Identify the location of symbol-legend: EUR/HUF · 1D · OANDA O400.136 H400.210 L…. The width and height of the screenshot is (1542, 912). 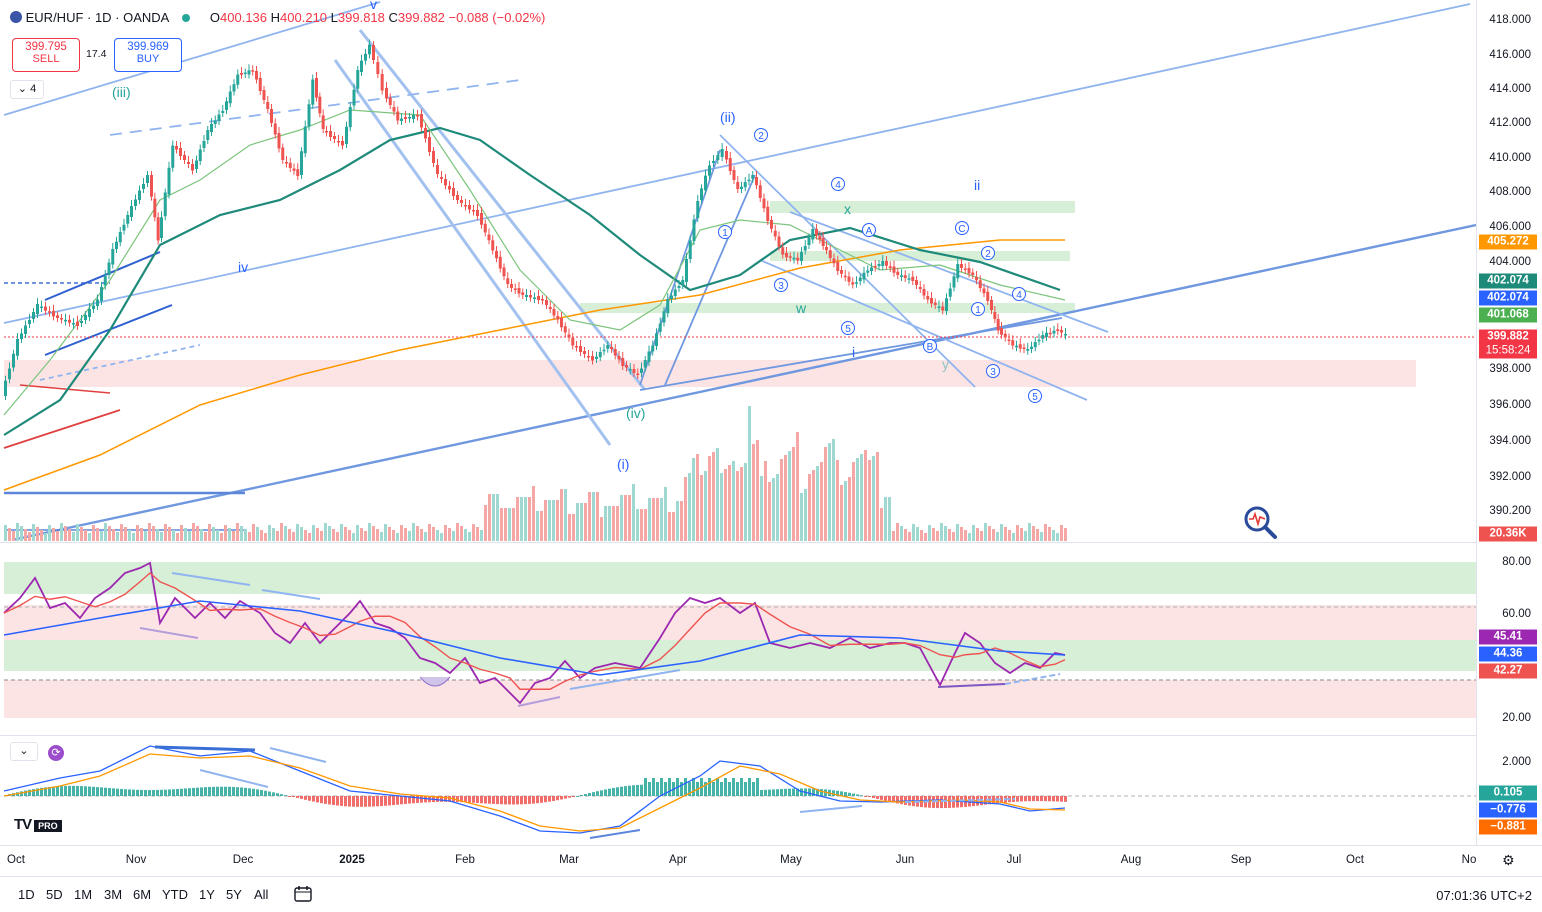
(277, 17).